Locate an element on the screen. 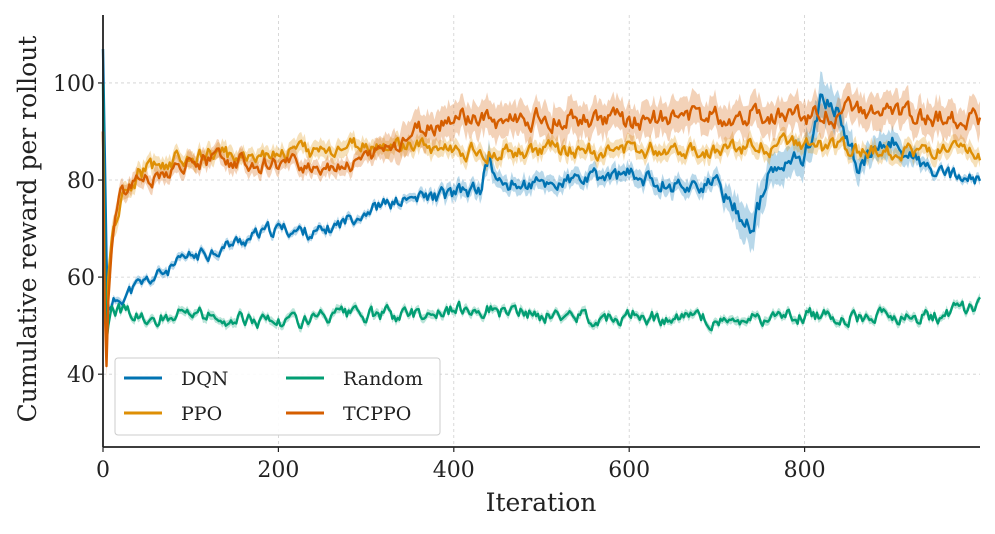 This screenshot has height=534, width=995. y-axis-title: Cumulative reward per rollout is located at coordinates (27, 229).